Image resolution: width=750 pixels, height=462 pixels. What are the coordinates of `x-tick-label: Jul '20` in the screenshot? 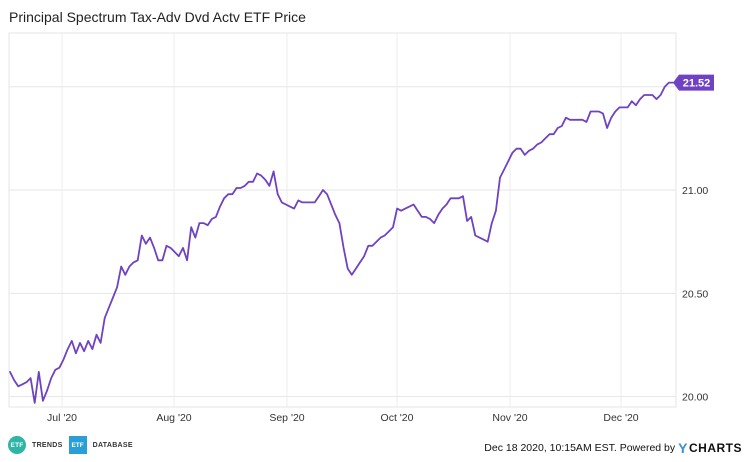 It's located at (62, 418).